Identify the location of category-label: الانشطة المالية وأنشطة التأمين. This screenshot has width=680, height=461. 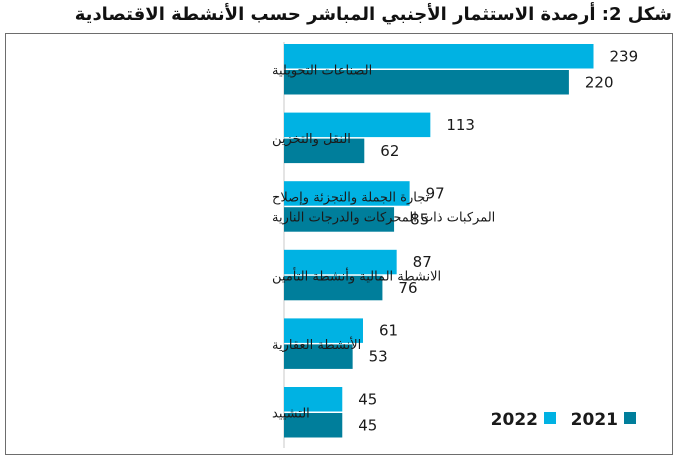
(356, 275).